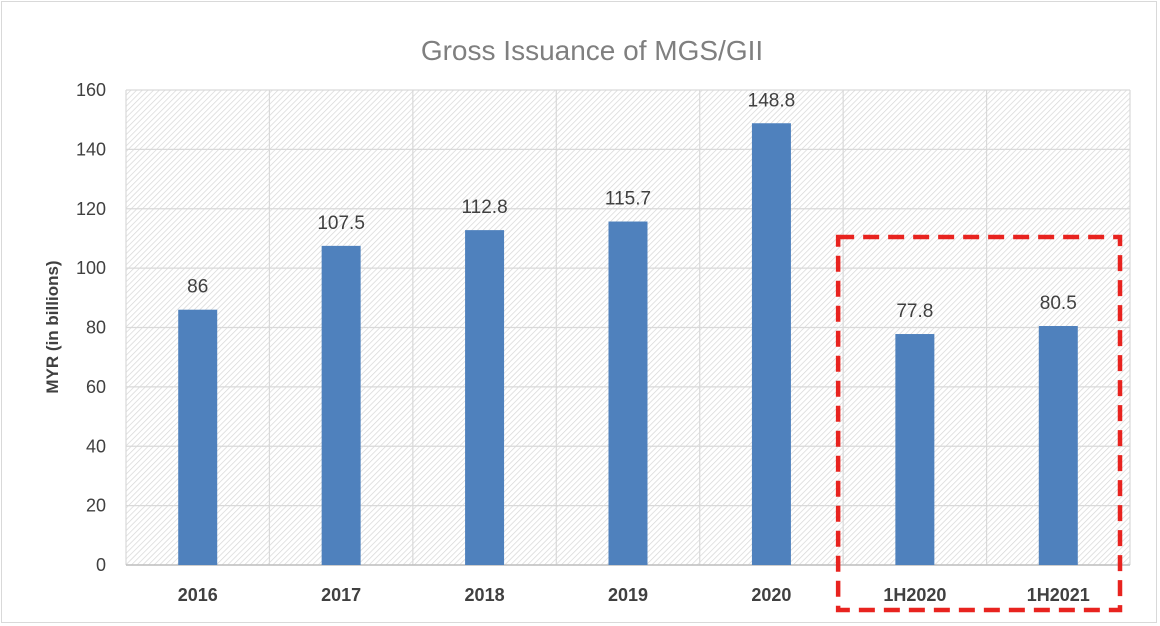 The width and height of the screenshot is (1160, 626). What do you see at coordinates (198, 437) in the screenshot?
I see `bar-2016` at bounding box center [198, 437].